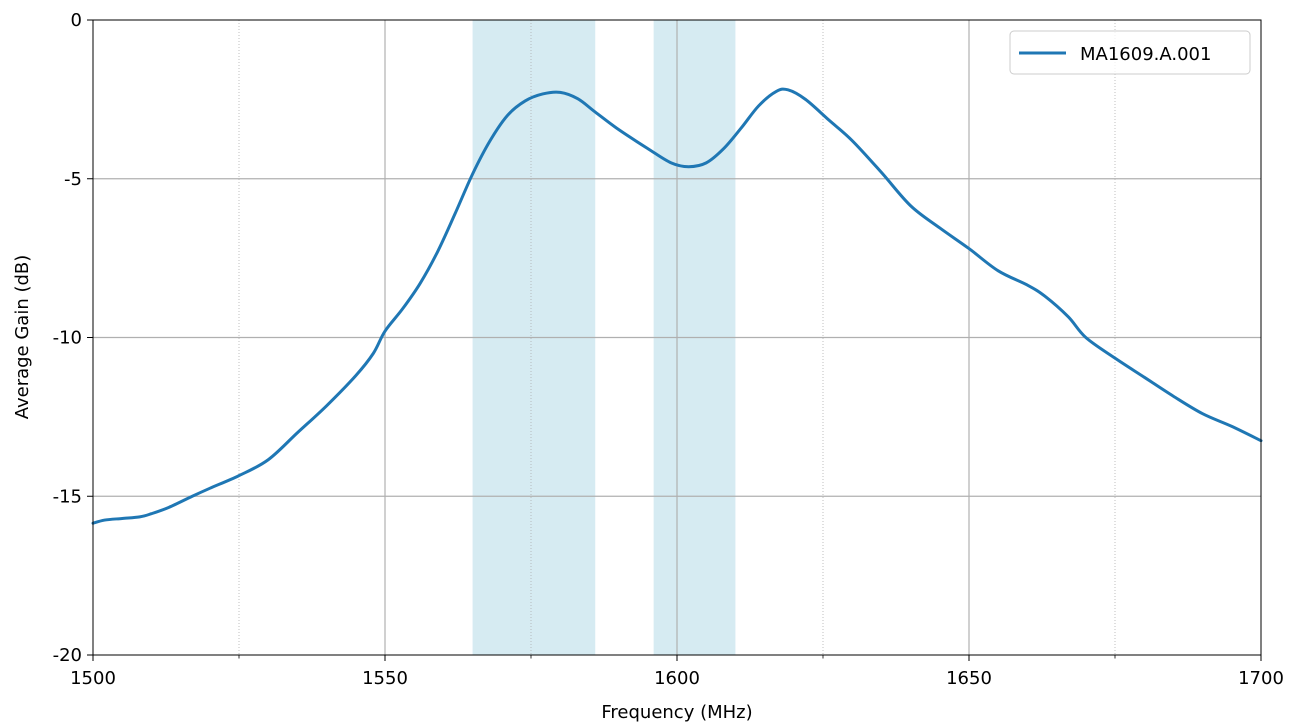 The height and width of the screenshot is (727, 1302). Describe the element at coordinates (969, 678) in the screenshot. I see `x-tick-label: 1650` at that location.